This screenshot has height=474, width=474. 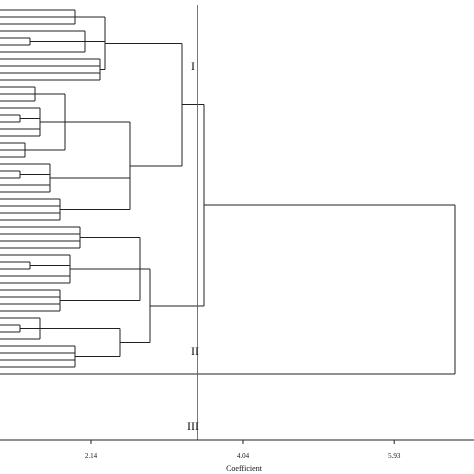 What do you see at coordinates (244, 468) in the screenshot?
I see `x-axis-label: Coefficient` at bounding box center [244, 468].